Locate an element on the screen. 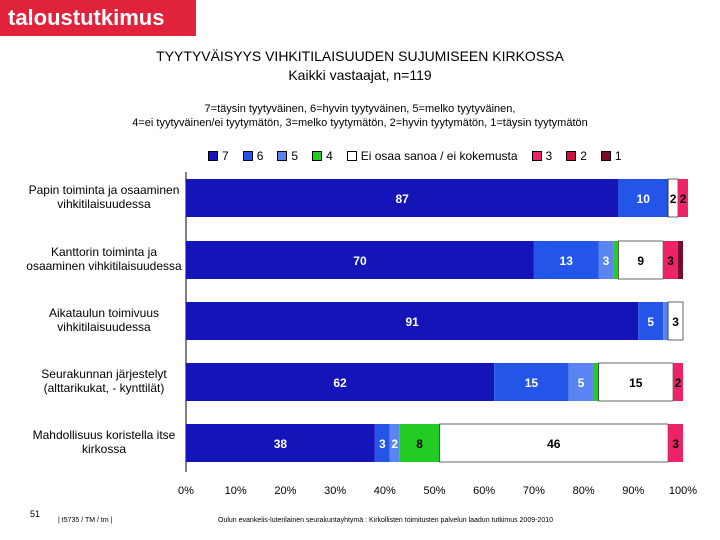 The width and height of the screenshot is (720, 540). data-label: 91 is located at coordinates (412, 322).